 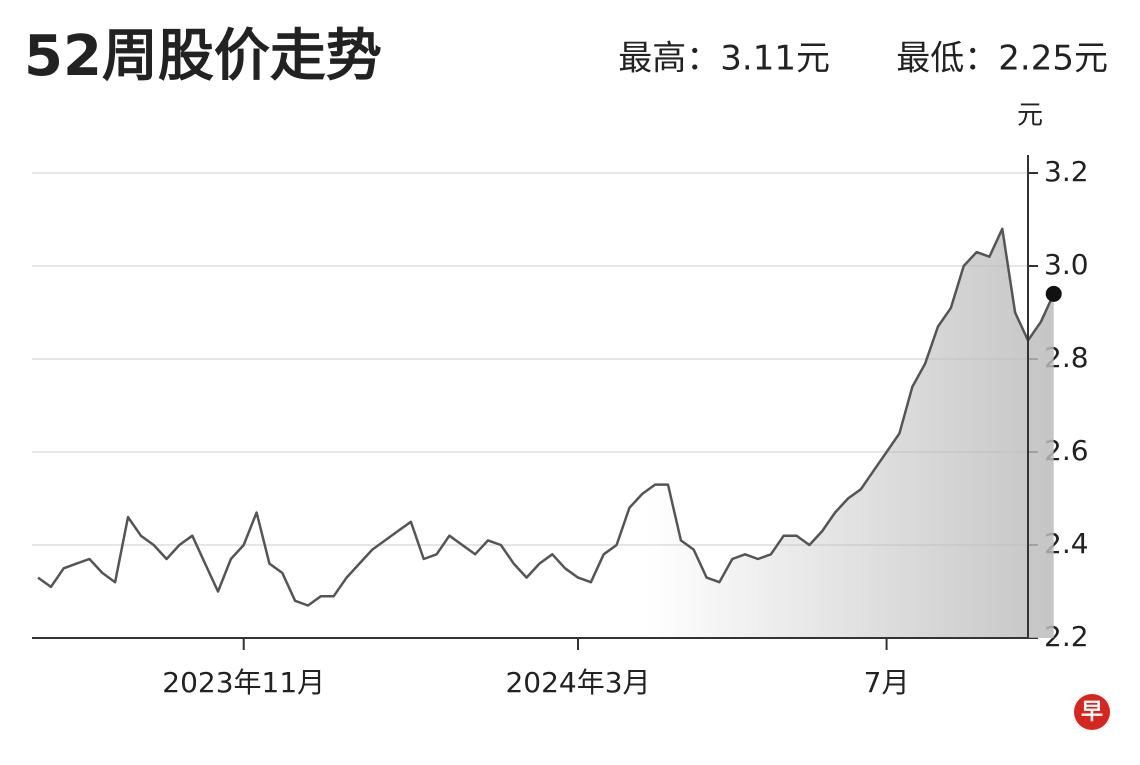 What do you see at coordinates (724, 59) in the screenshot?
I see `high-label: 最高：3.11元` at bounding box center [724, 59].